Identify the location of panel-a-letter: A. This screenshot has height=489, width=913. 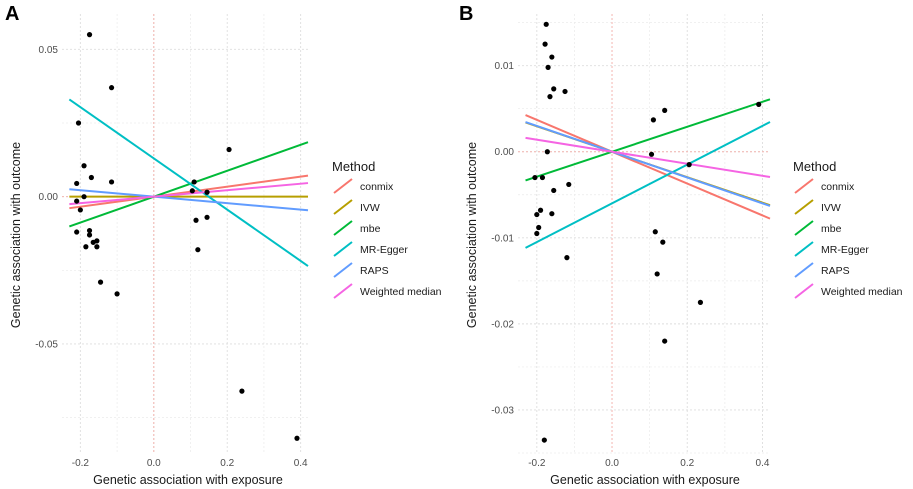
(12, 14).